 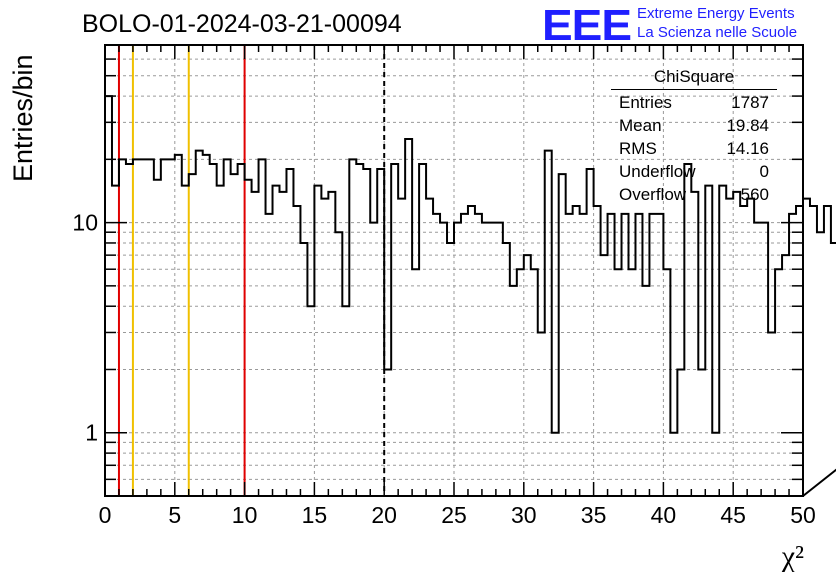 I want to click on x-tick-label: 25, so click(x=454, y=515).